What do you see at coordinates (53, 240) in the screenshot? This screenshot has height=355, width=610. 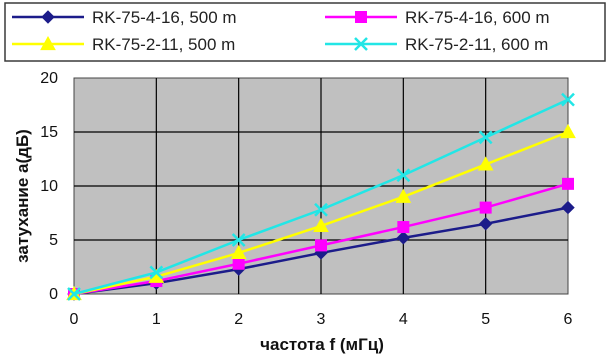 I see `y-tick-label: 5` at bounding box center [53, 240].